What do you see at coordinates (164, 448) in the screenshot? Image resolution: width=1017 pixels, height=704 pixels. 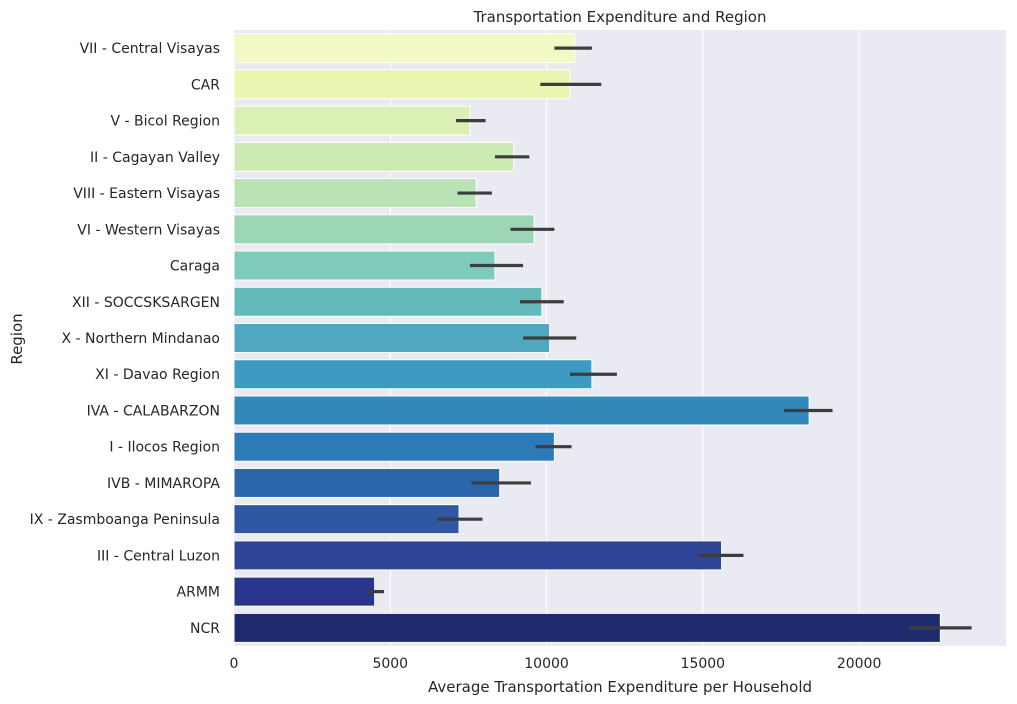 I see `y-tick-label: I - Ilocos Region` at bounding box center [164, 448].